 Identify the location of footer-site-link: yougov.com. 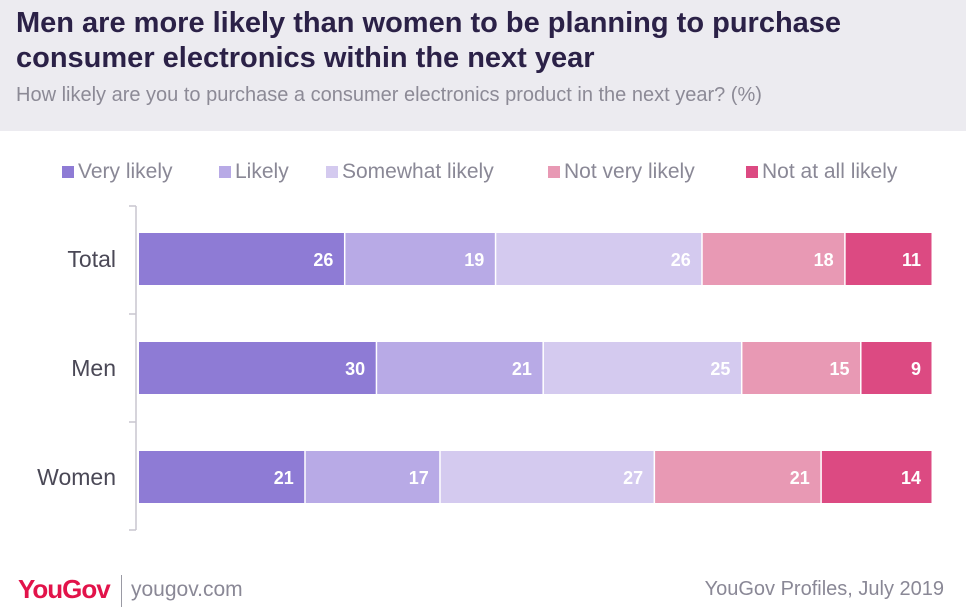
(187, 589).